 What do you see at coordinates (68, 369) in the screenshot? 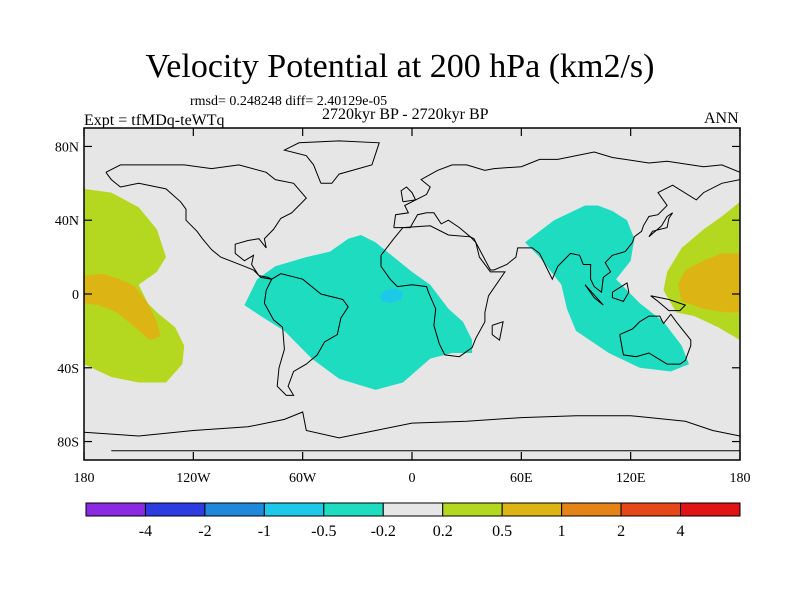
I see `y-tick-label: 40S` at bounding box center [68, 369].